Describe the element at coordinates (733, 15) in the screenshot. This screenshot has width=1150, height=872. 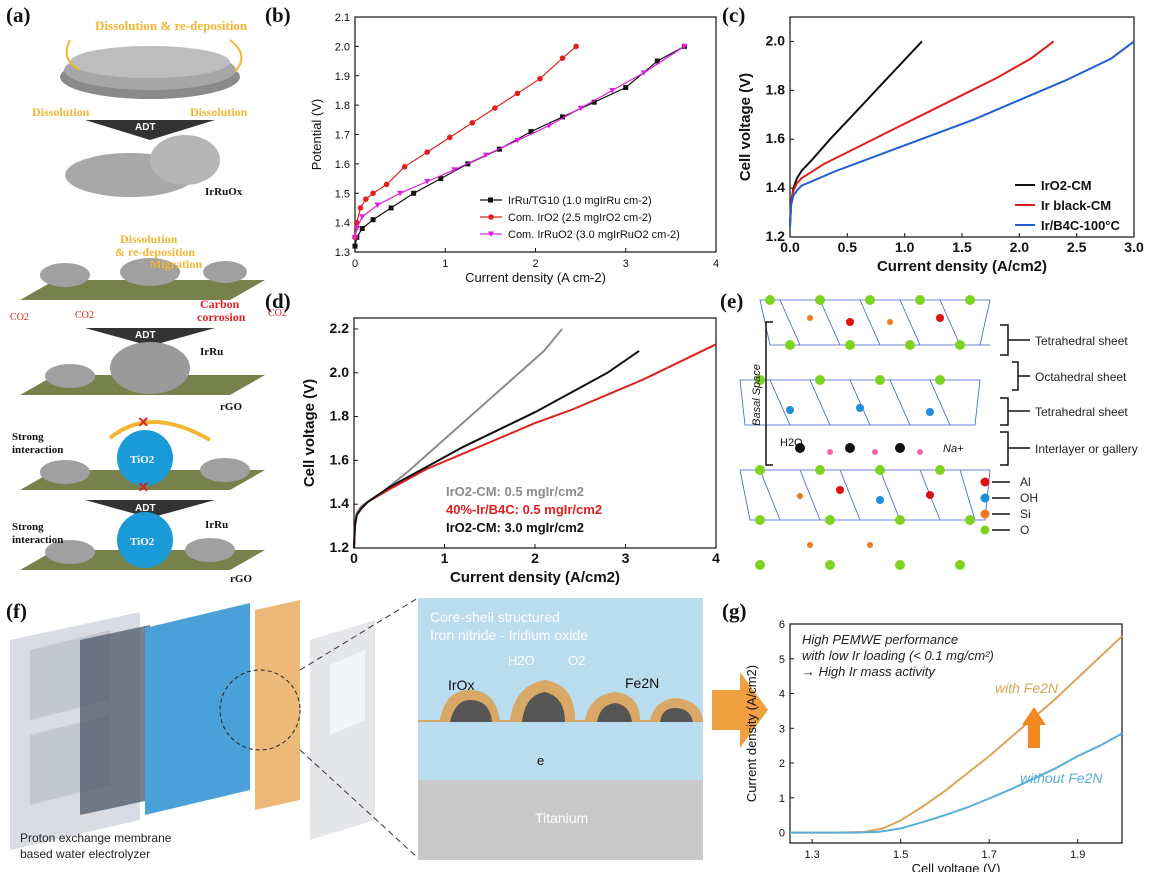
I see `panel-c-label: (c)` at that location.